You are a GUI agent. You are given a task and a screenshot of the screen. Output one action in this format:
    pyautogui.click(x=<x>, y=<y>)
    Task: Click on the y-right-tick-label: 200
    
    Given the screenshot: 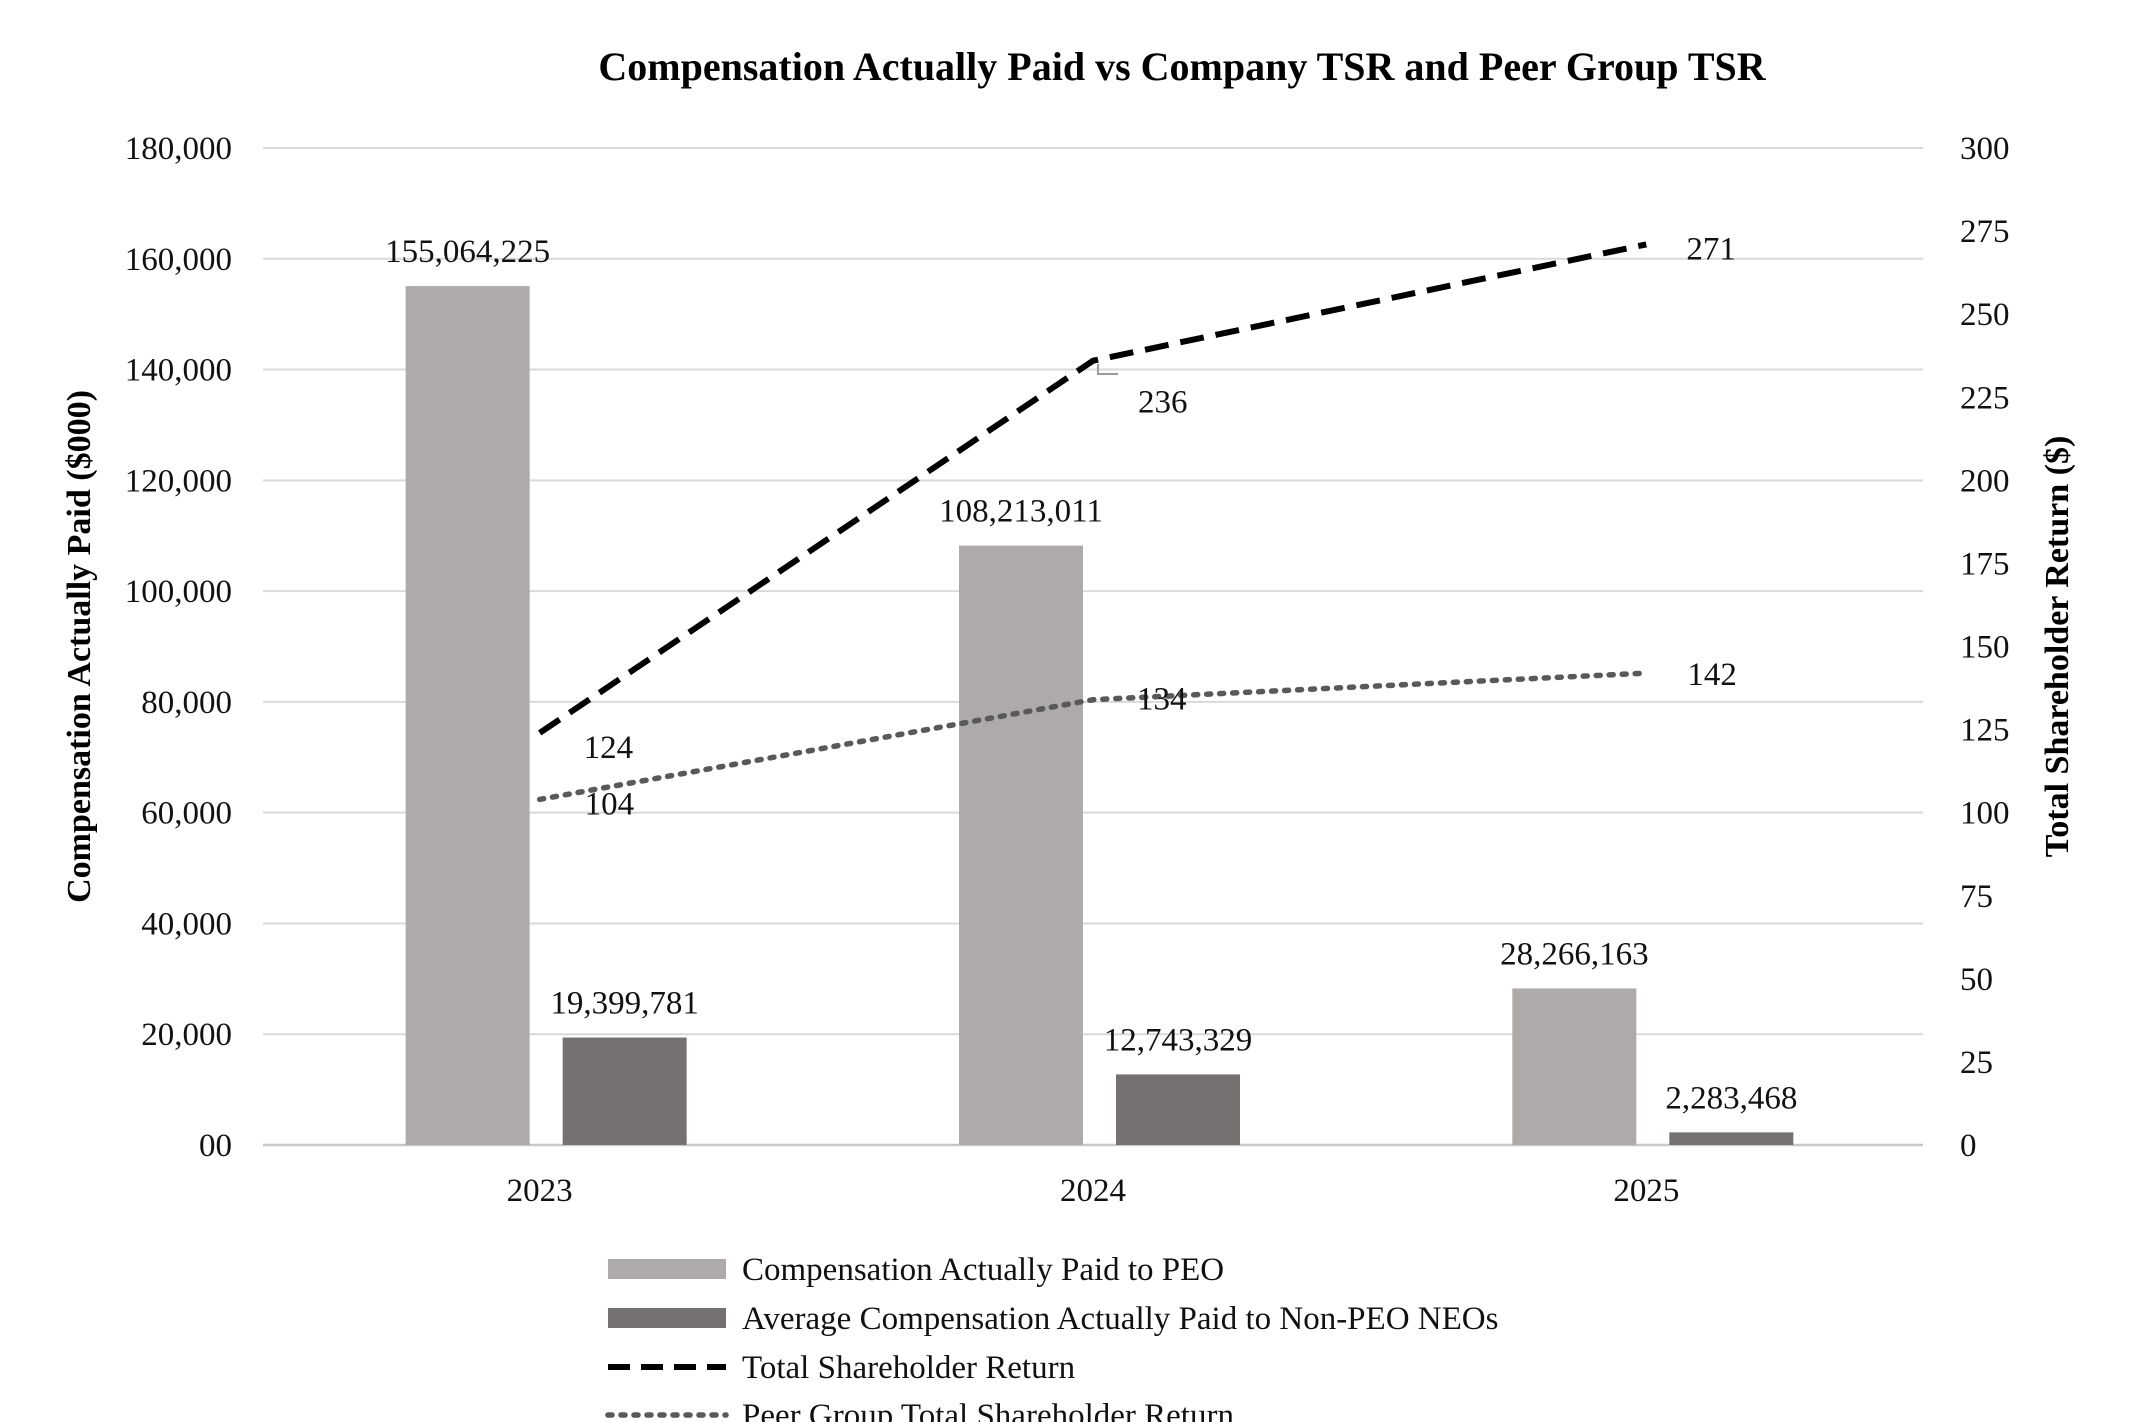 What is the action you would take?
    pyautogui.click(x=1985, y=481)
    